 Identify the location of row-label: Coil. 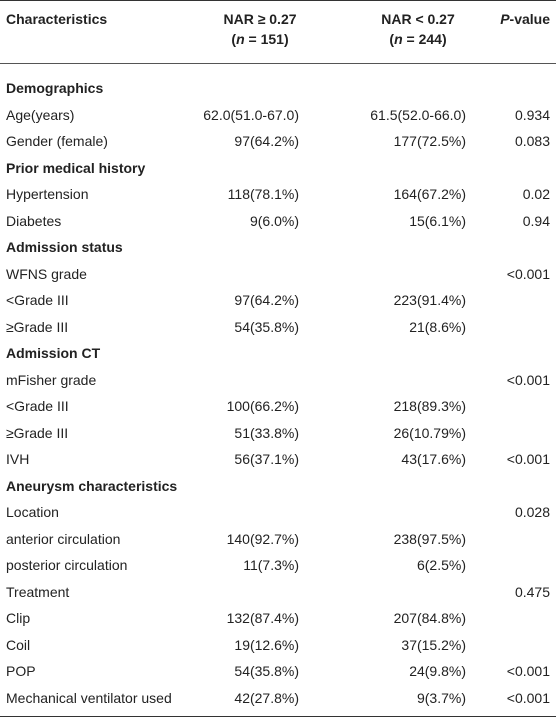
(18, 644).